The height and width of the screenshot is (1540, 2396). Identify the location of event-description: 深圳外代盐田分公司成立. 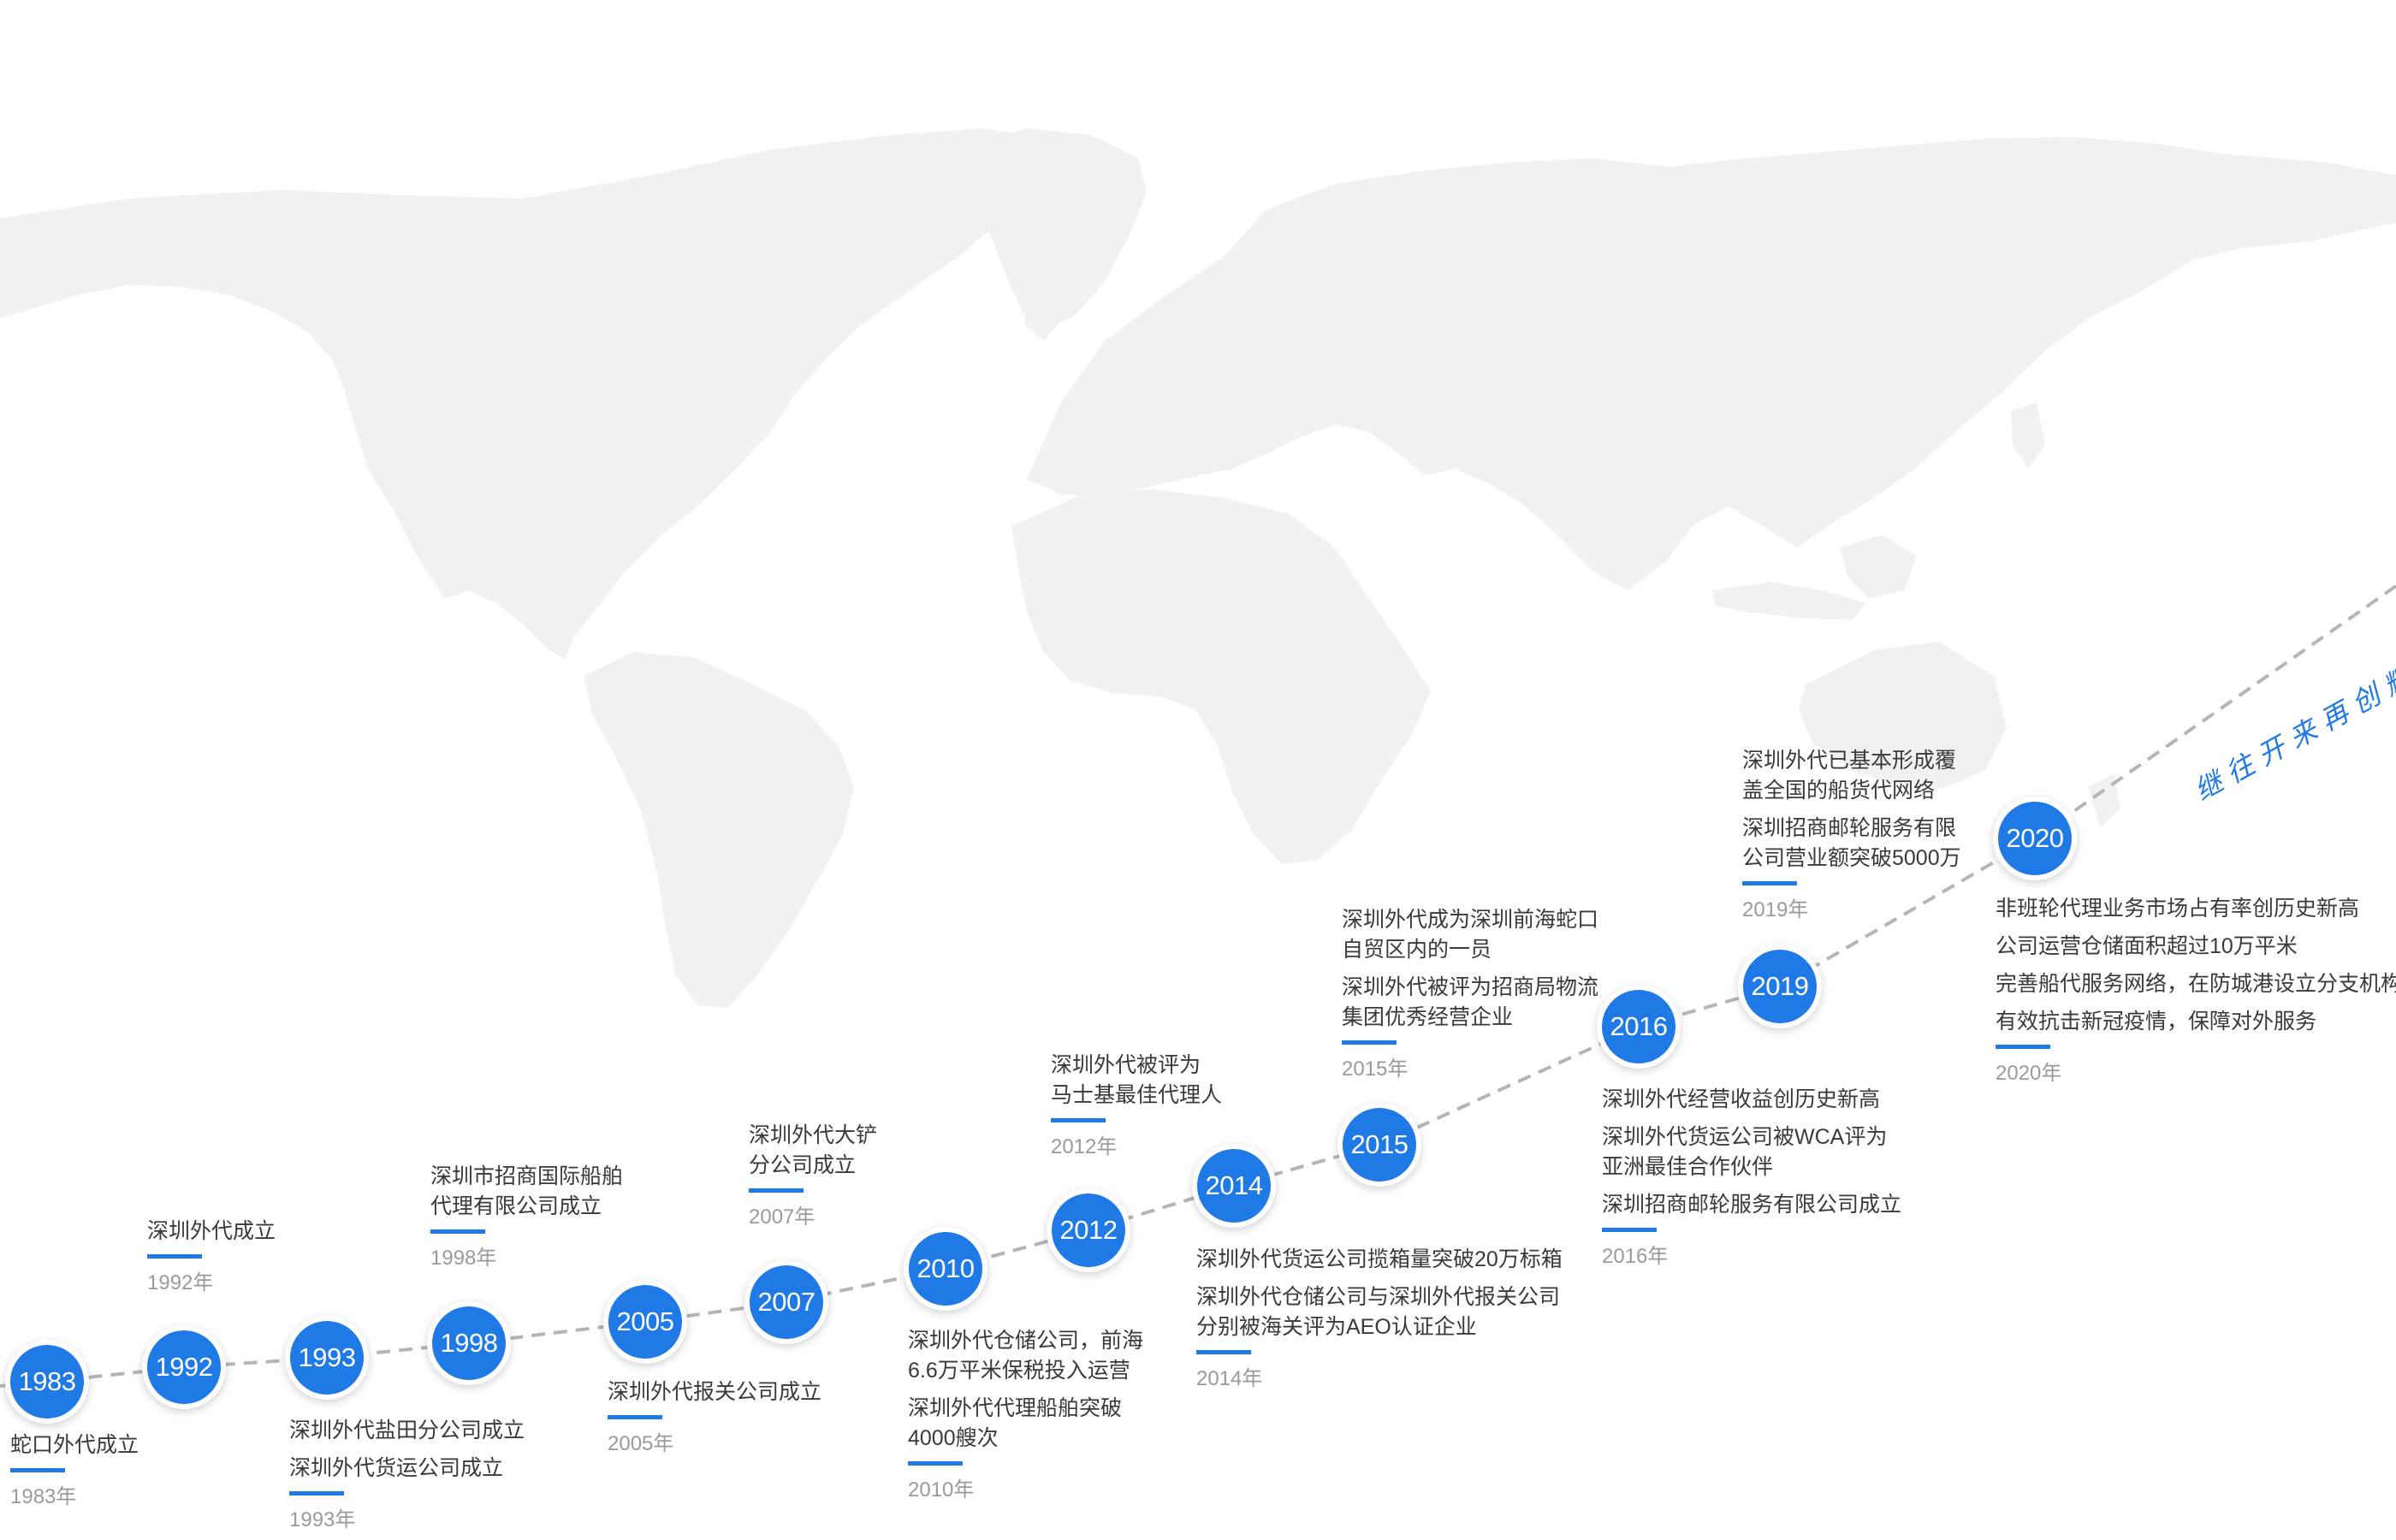
(443, 1431).